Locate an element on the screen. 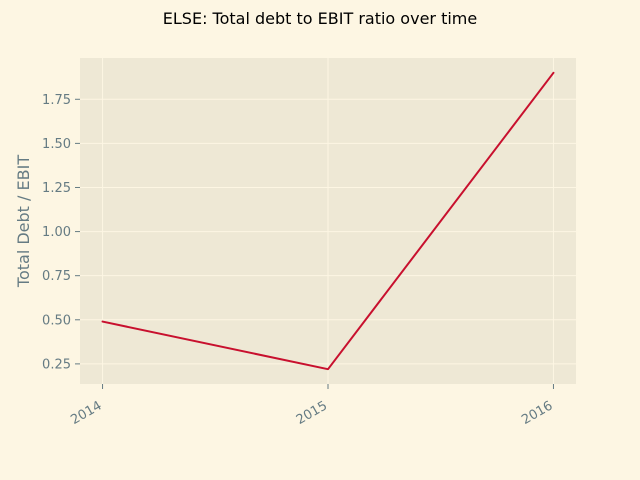 The height and width of the screenshot is (480, 640). y-axis-label: Total Debt / EBIT is located at coordinates (23, 221).